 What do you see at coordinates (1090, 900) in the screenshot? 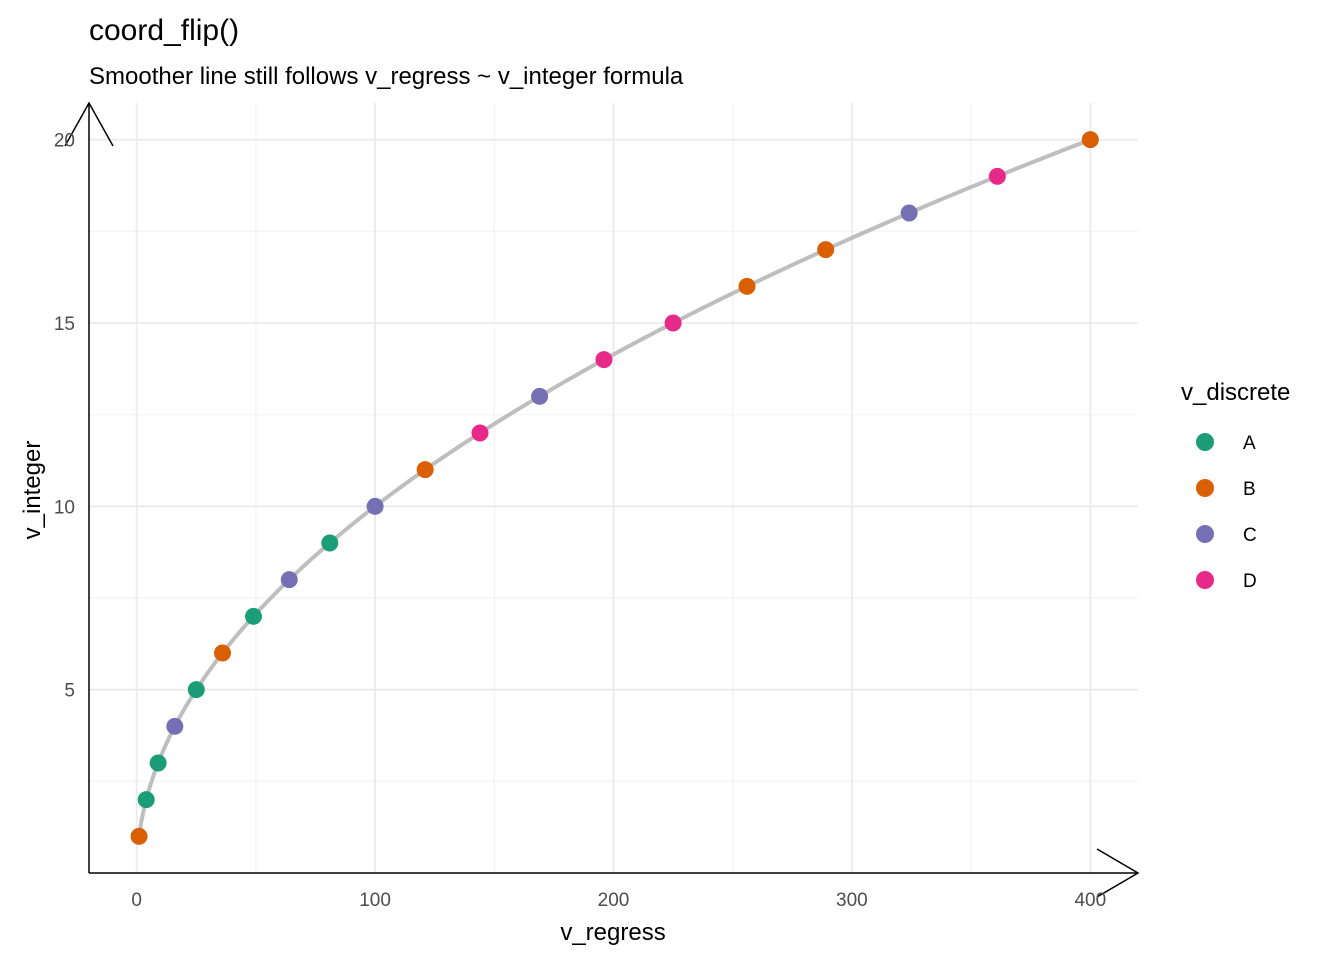
I see `x-tick-label: 400` at bounding box center [1090, 900].